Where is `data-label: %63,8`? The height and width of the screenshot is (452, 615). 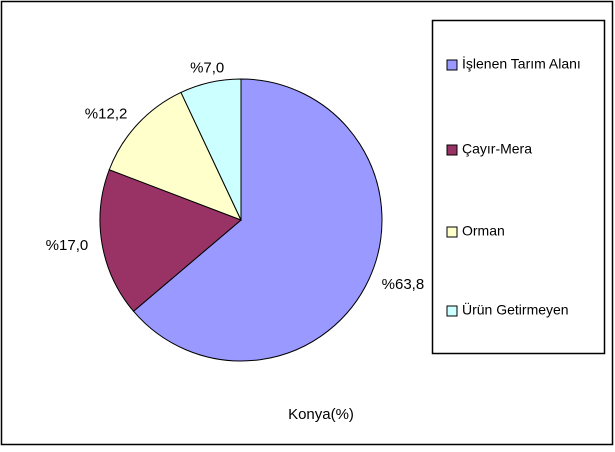 data-label: %63,8 is located at coordinates (403, 284).